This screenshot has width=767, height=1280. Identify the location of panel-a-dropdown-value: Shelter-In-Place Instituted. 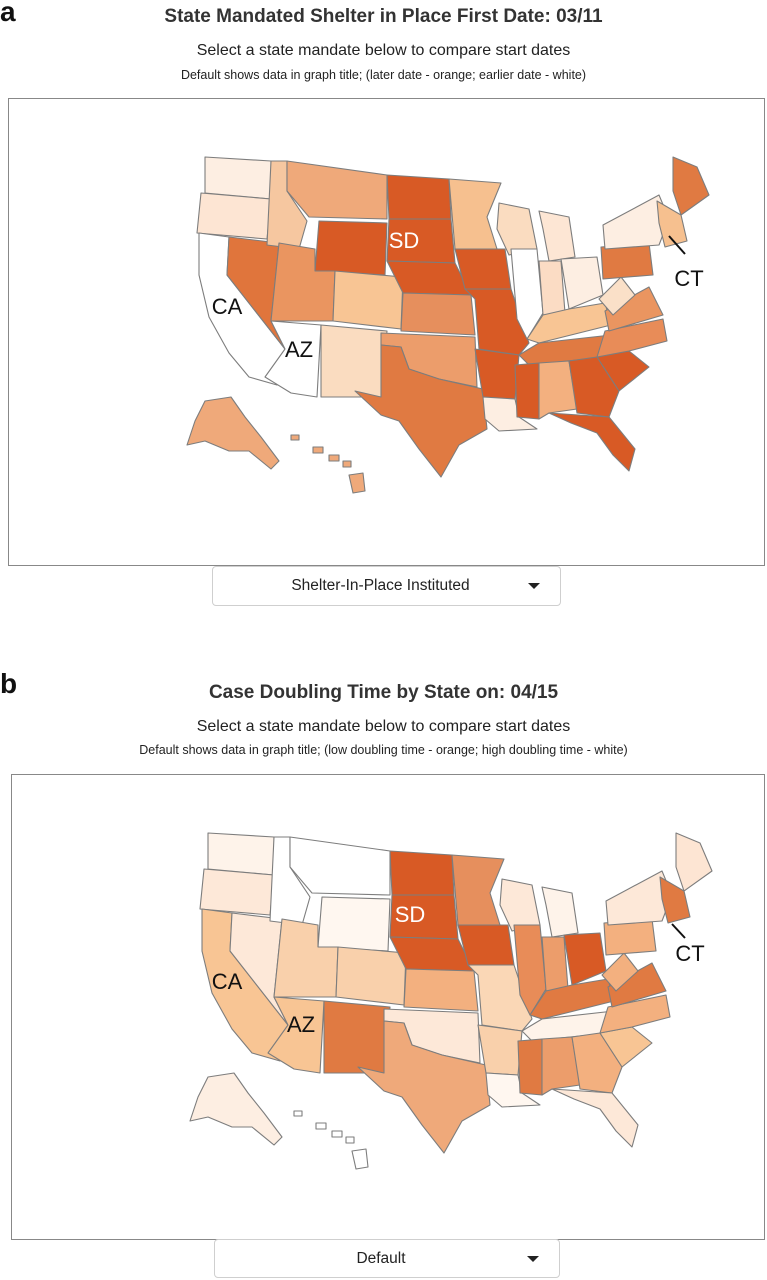
(380, 585).